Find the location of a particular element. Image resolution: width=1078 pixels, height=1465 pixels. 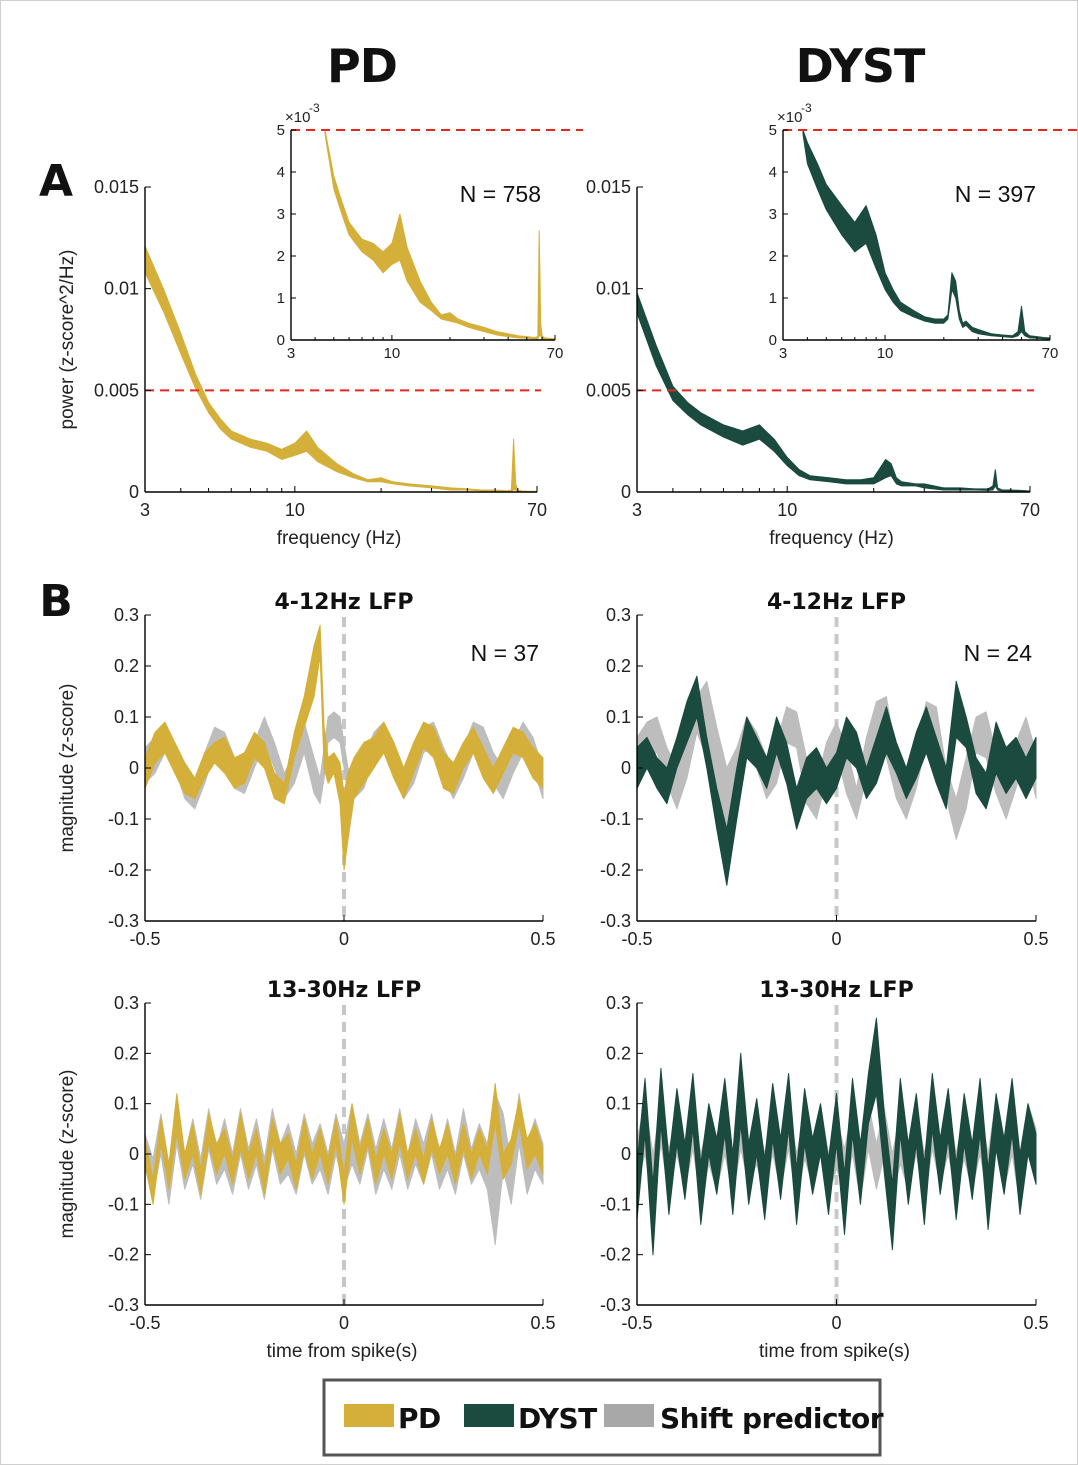

legend-label-shift-predictor: Shift predictor is located at coordinates (772, 1418).